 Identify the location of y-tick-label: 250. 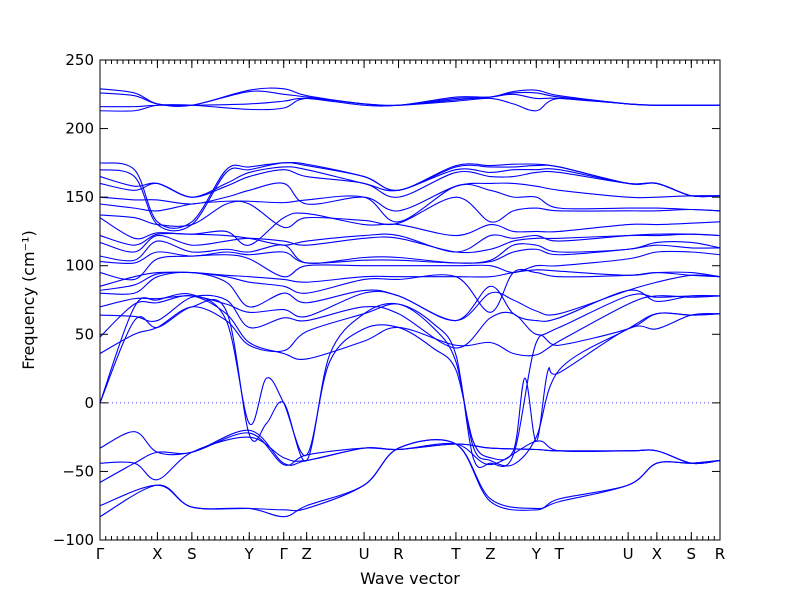
(79, 60).